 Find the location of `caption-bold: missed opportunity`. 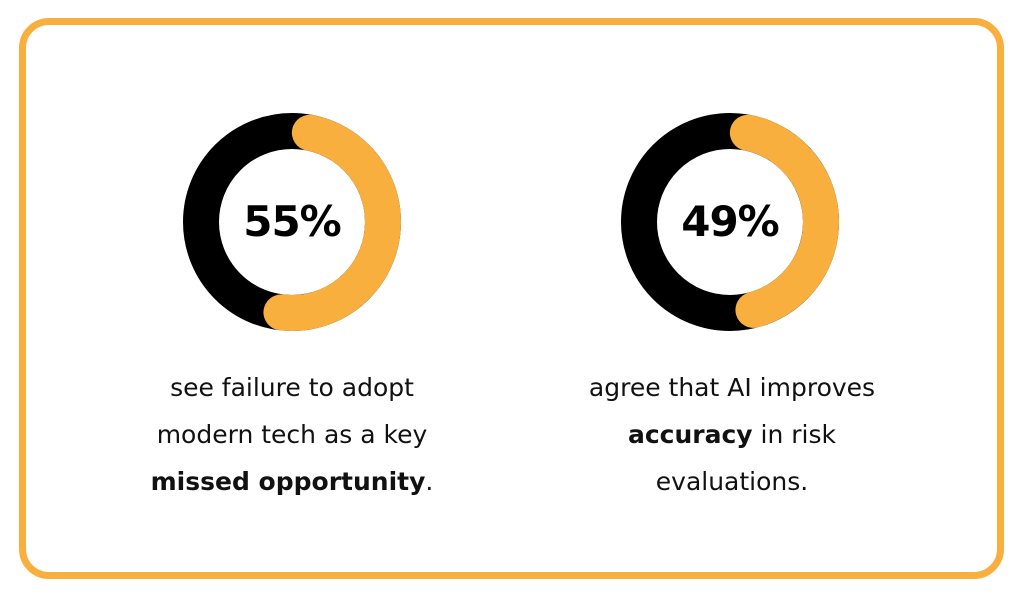

caption-bold: missed opportunity is located at coordinates (288, 481).